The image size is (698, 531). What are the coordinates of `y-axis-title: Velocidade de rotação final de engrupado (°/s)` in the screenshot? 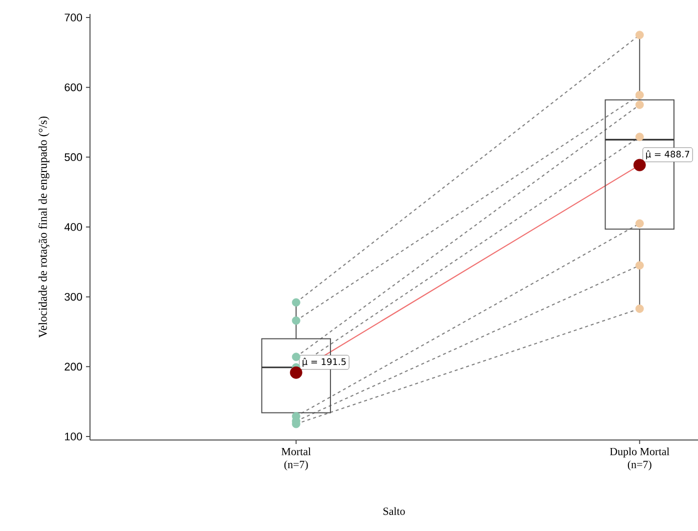 It's located at (44, 227).